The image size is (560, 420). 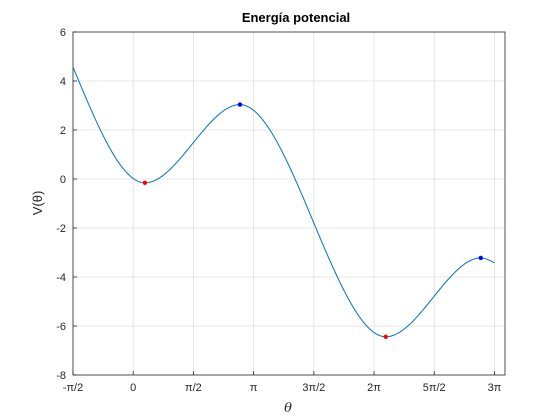 I want to click on x-tick-label: 5π/2, so click(x=434, y=388).